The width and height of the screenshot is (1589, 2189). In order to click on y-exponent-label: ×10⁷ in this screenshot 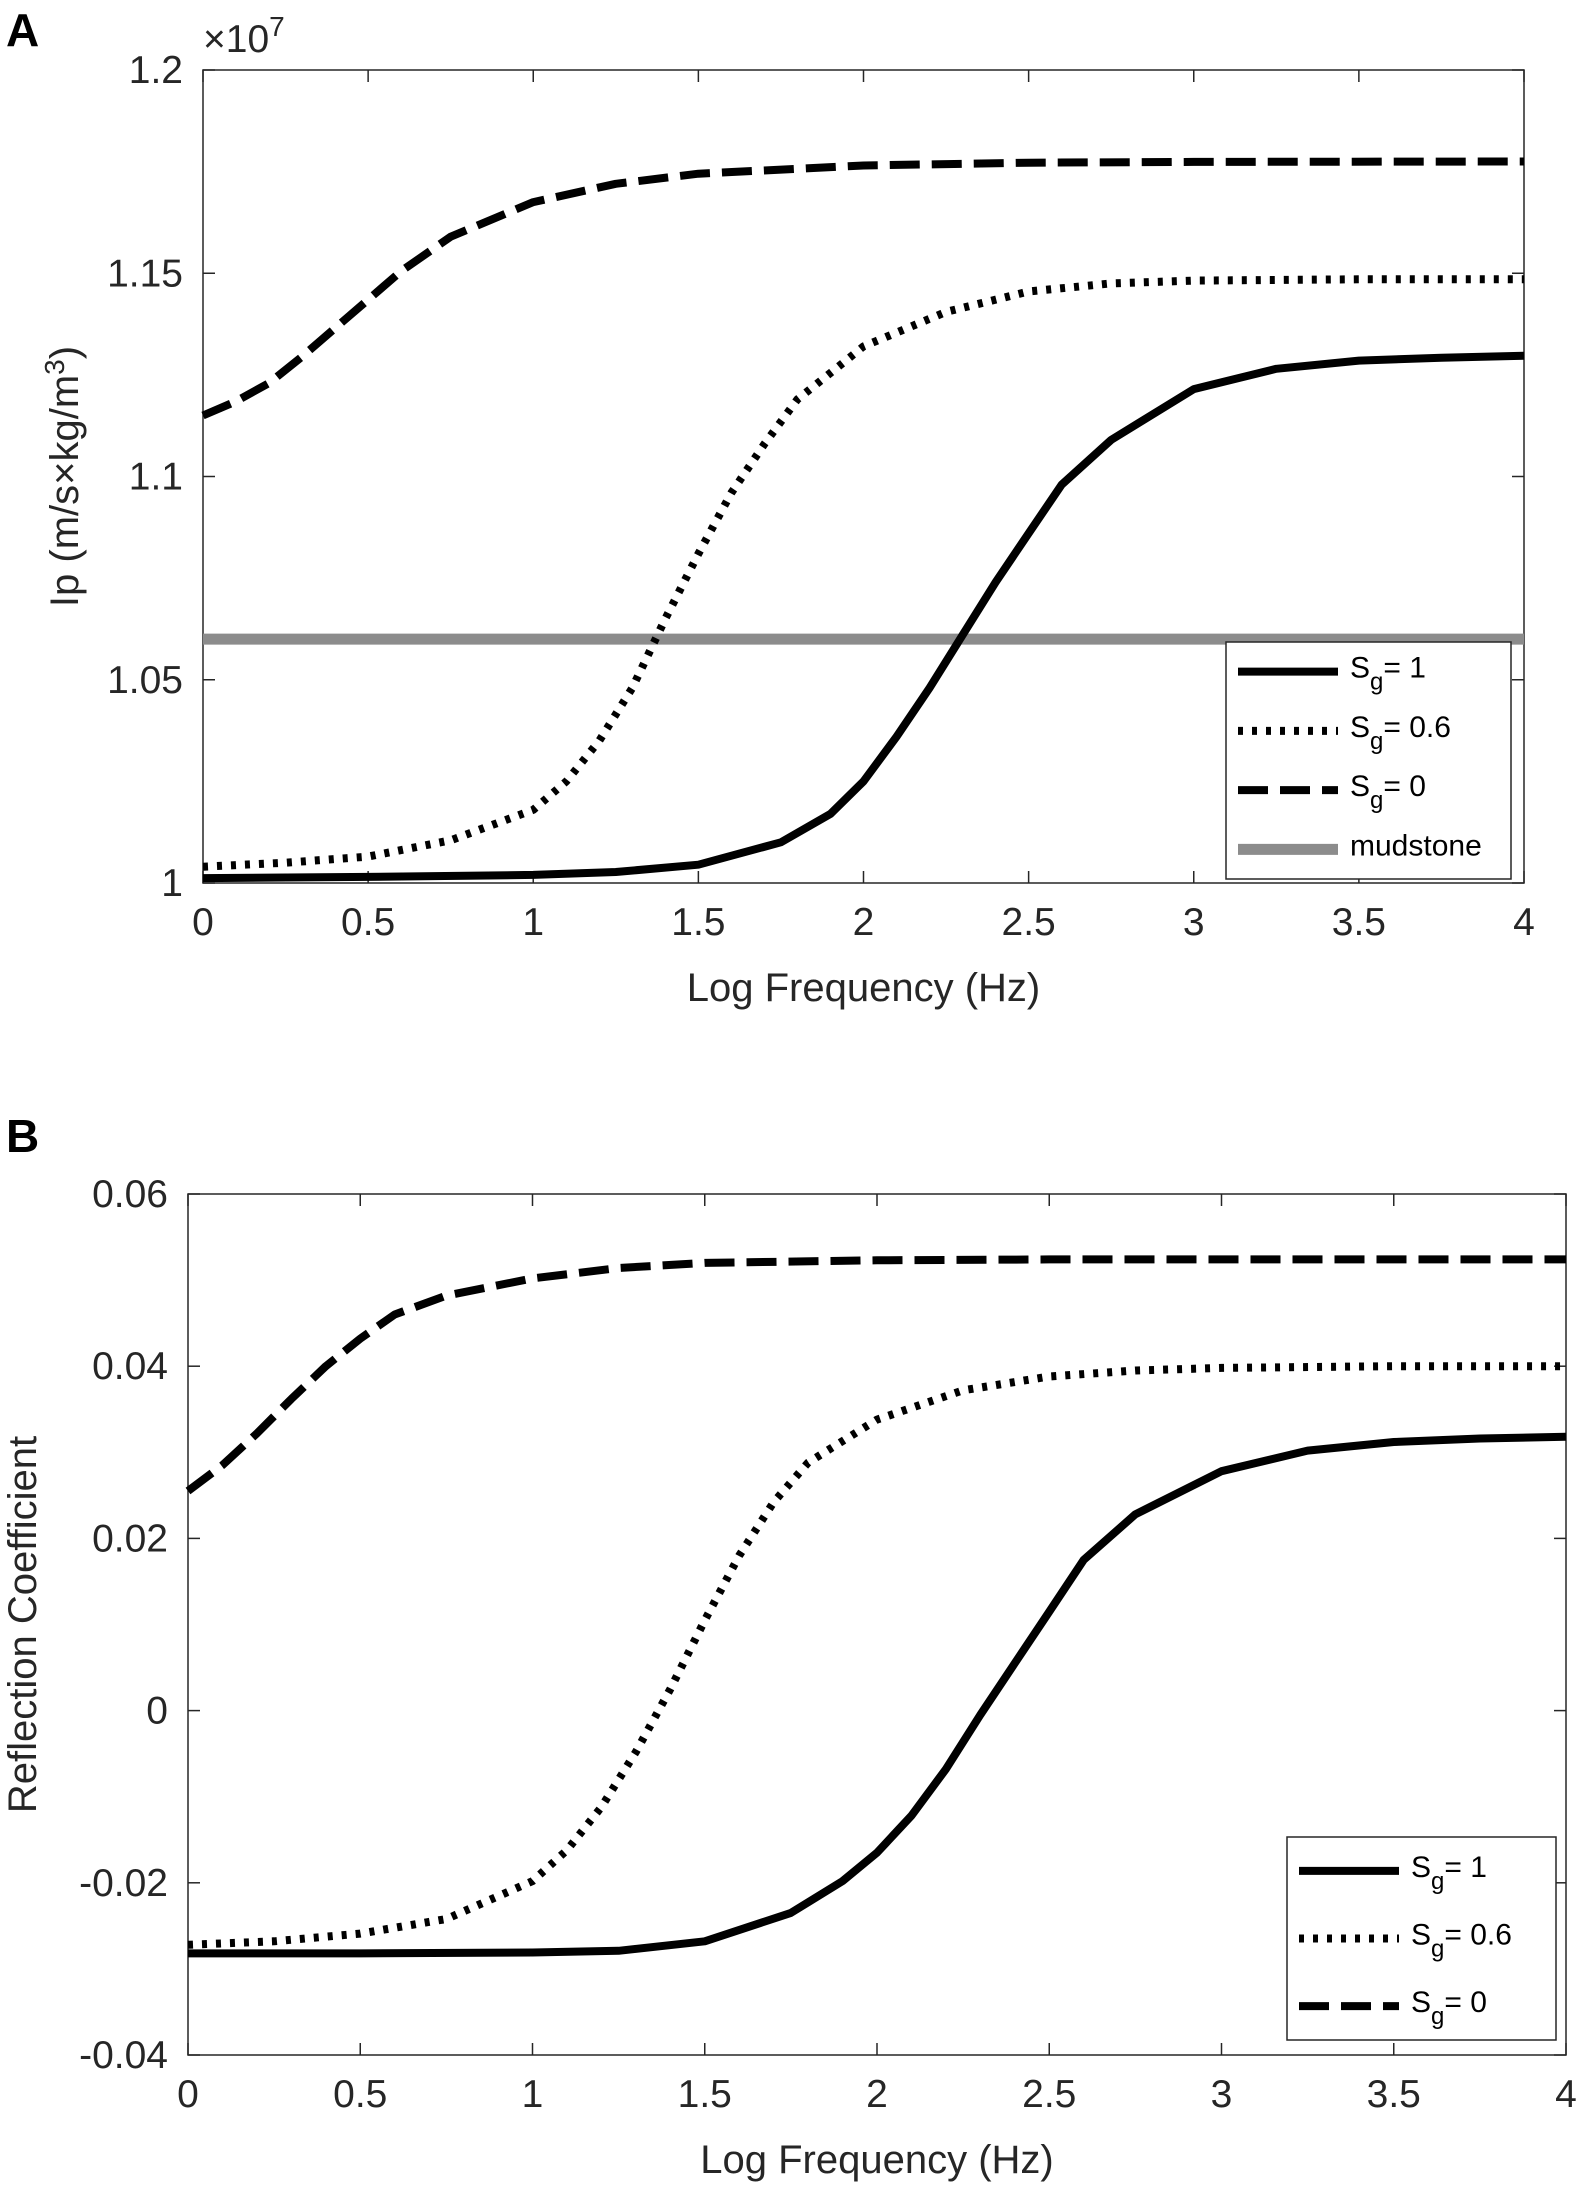, I will do `click(244, 36)`.